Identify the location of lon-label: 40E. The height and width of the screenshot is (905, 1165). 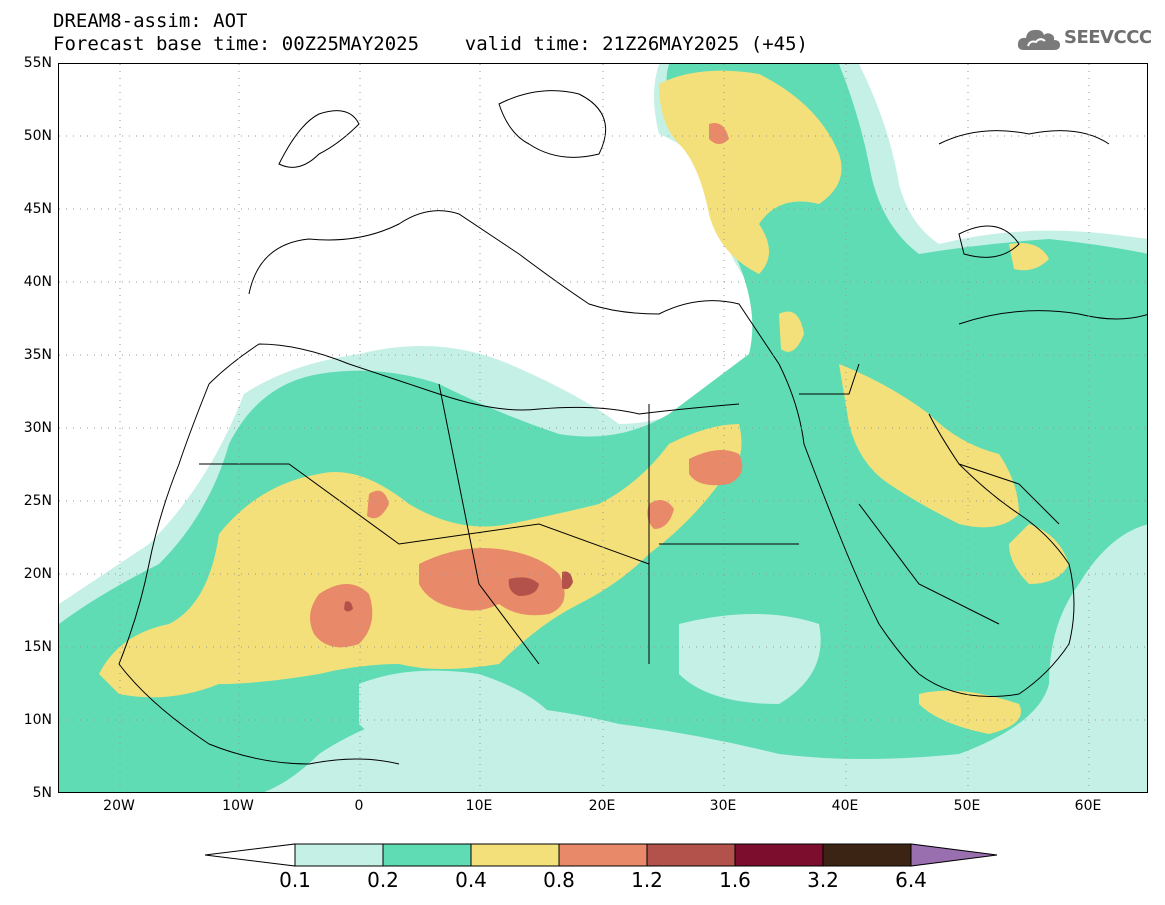
(845, 806).